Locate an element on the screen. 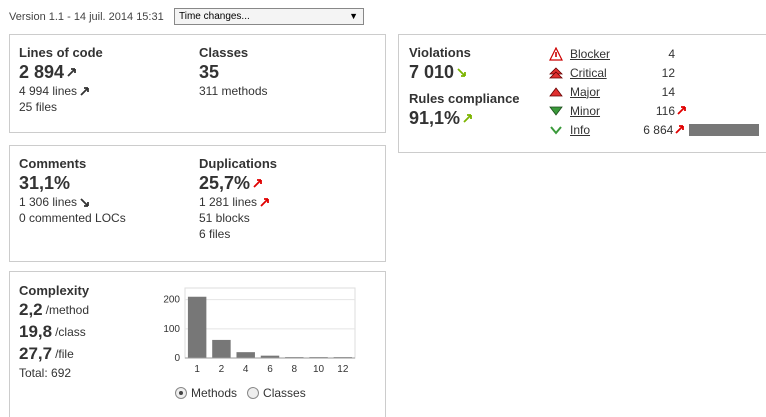  violations-value: 7 010 is located at coordinates (432, 72).